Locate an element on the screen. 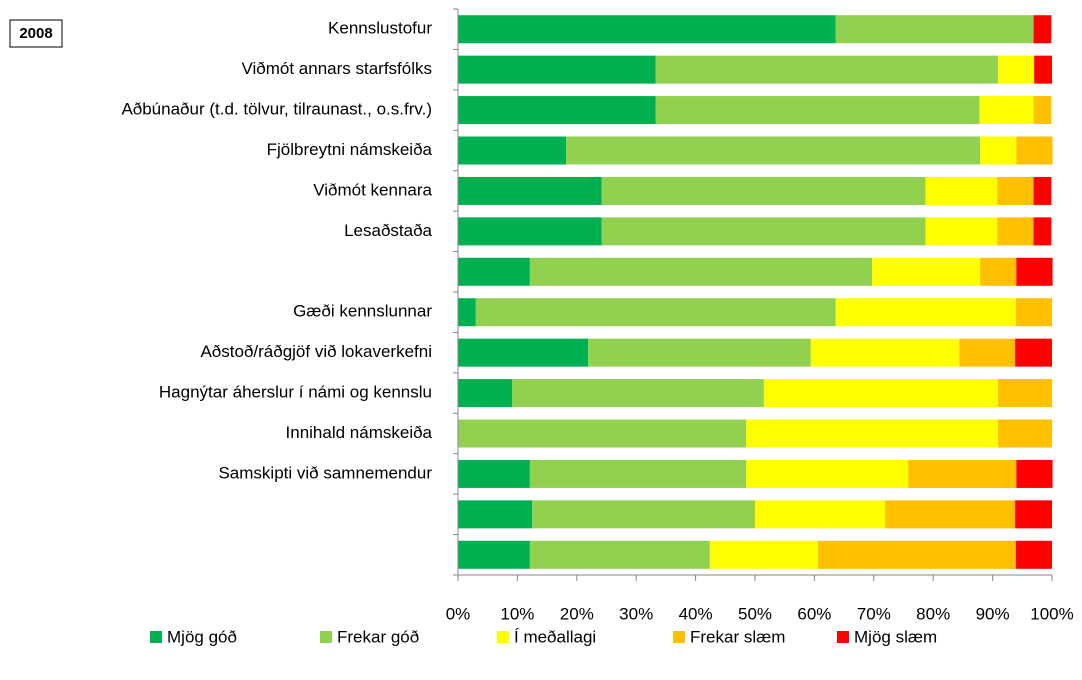 The image size is (1082, 680). chart-title: 2008 is located at coordinates (35, 33).